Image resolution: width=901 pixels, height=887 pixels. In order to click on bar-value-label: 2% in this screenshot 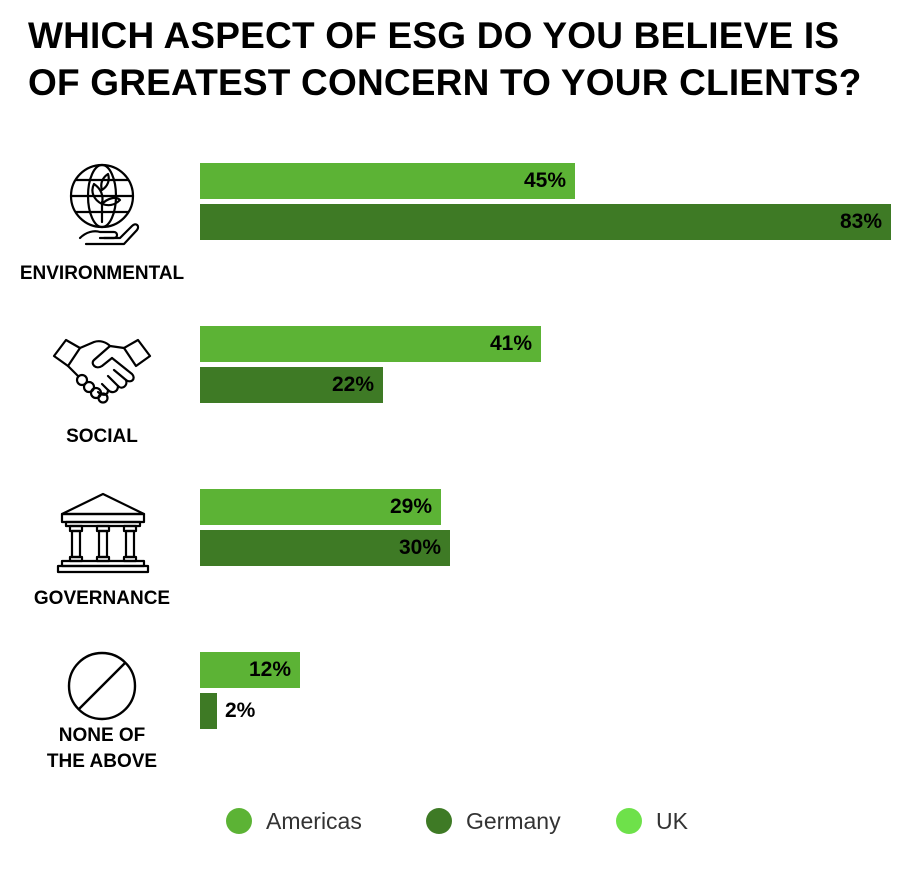, I will do `click(240, 710)`.